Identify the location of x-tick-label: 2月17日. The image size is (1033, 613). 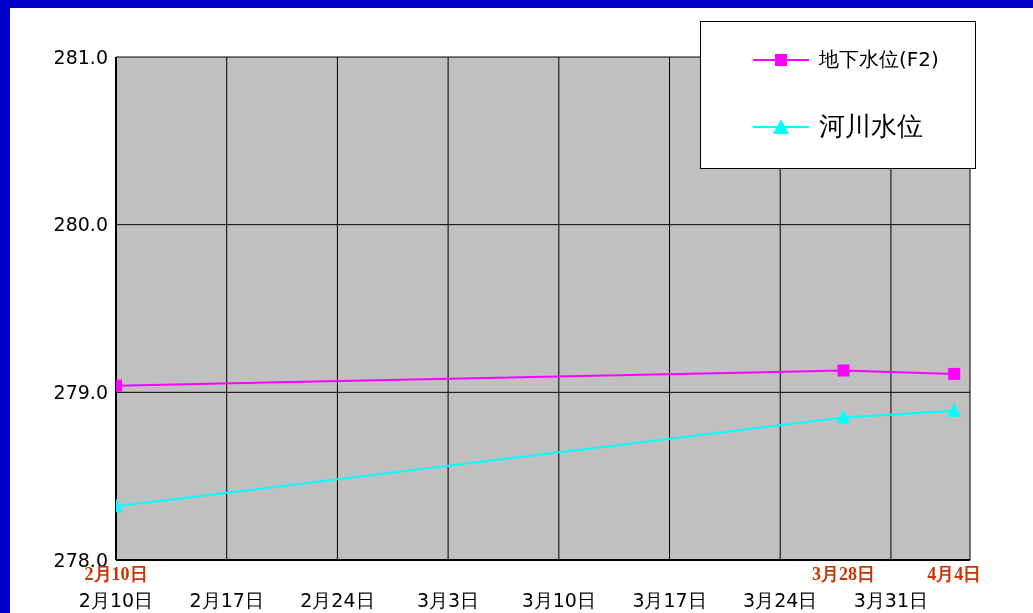
(226, 600).